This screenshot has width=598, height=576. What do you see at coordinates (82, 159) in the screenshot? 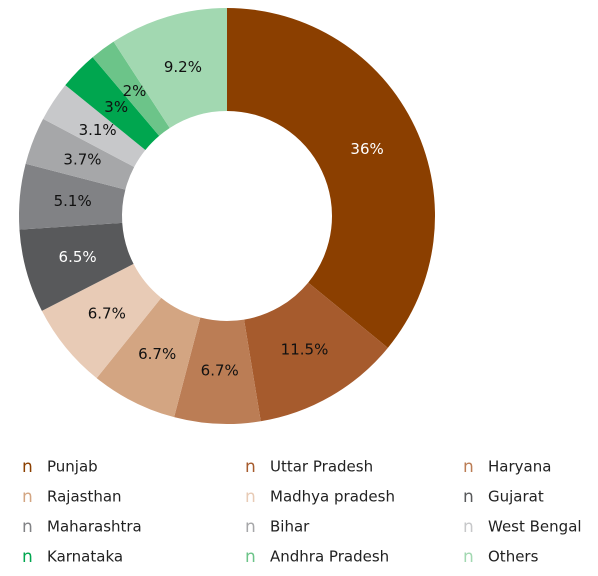
I see `data-label: 3.7%` at bounding box center [82, 159].